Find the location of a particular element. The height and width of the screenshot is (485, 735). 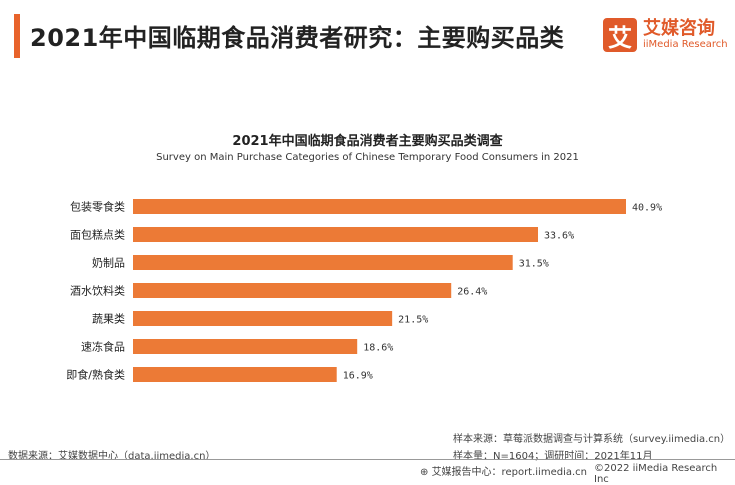

value-label: 33.6% is located at coordinates (559, 236).